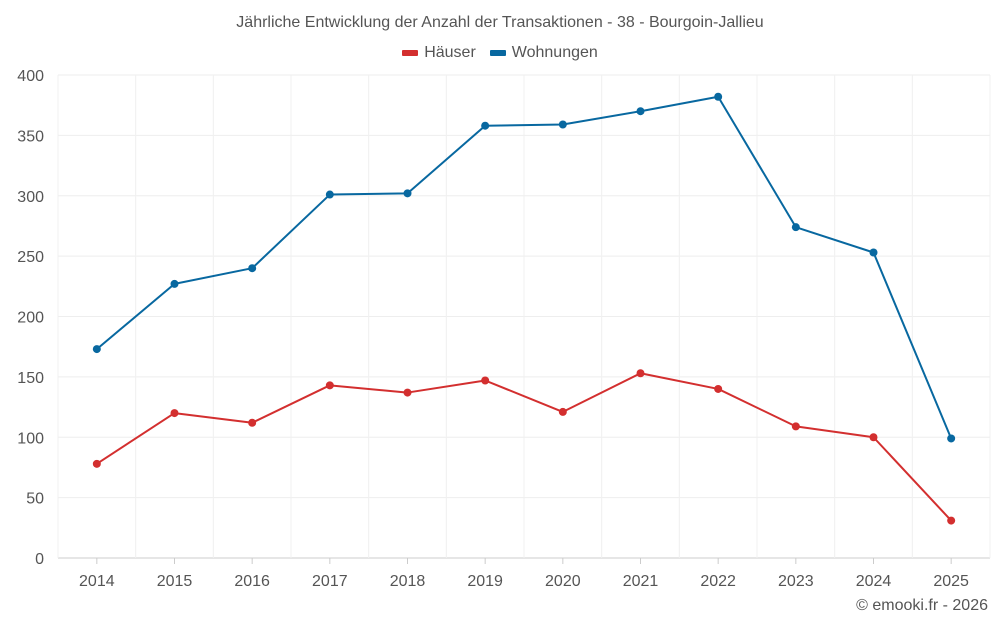 The width and height of the screenshot is (1000, 625). I want to click on legend-swatch-wohnungen, so click(497, 53).